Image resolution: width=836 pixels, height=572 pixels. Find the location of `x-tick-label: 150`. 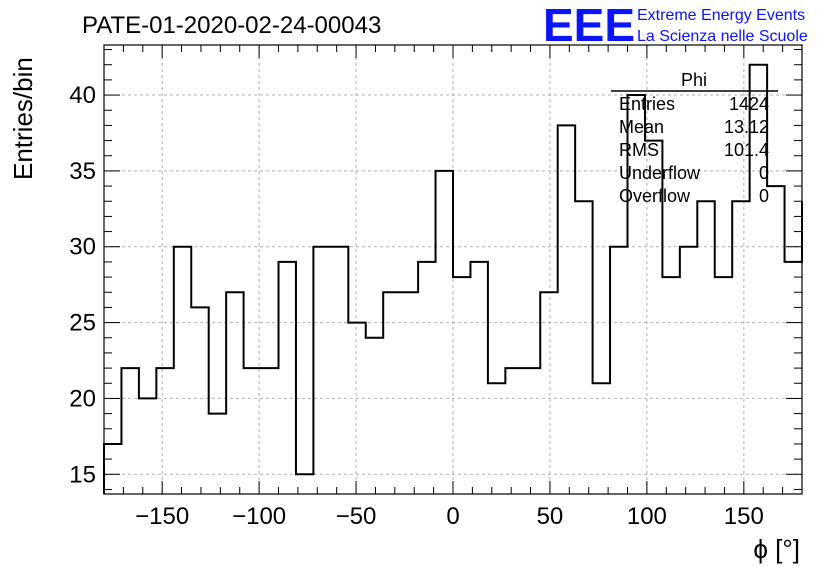

x-tick-label: 150 is located at coordinates (744, 516).